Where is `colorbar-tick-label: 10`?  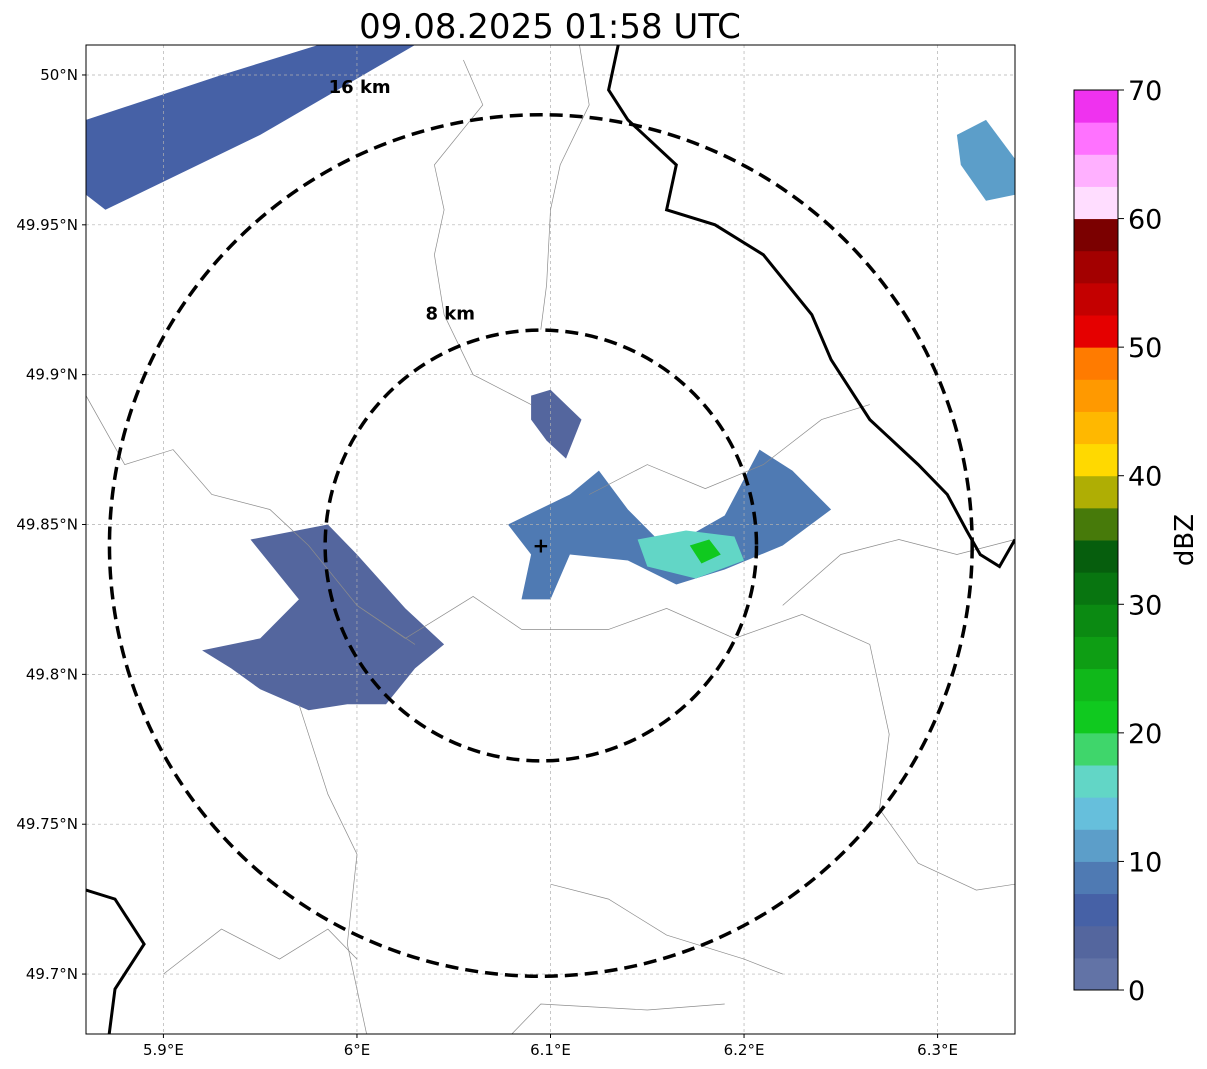 colorbar-tick-label: 10 is located at coordinates (1145, 862).